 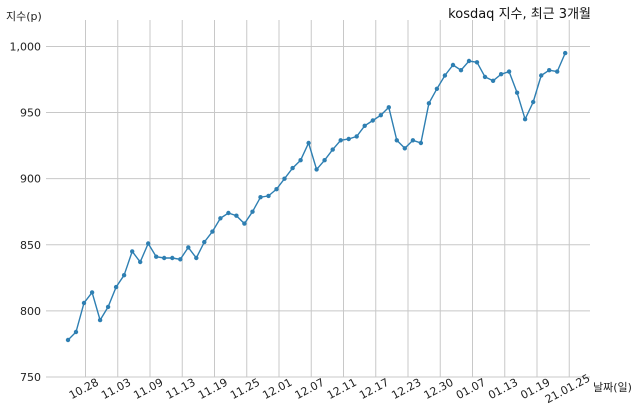 What do you see at coordinates (439, 389) in the screenshot?
I see `x-tick-label: 12.30` at bounding box center [439, 389].